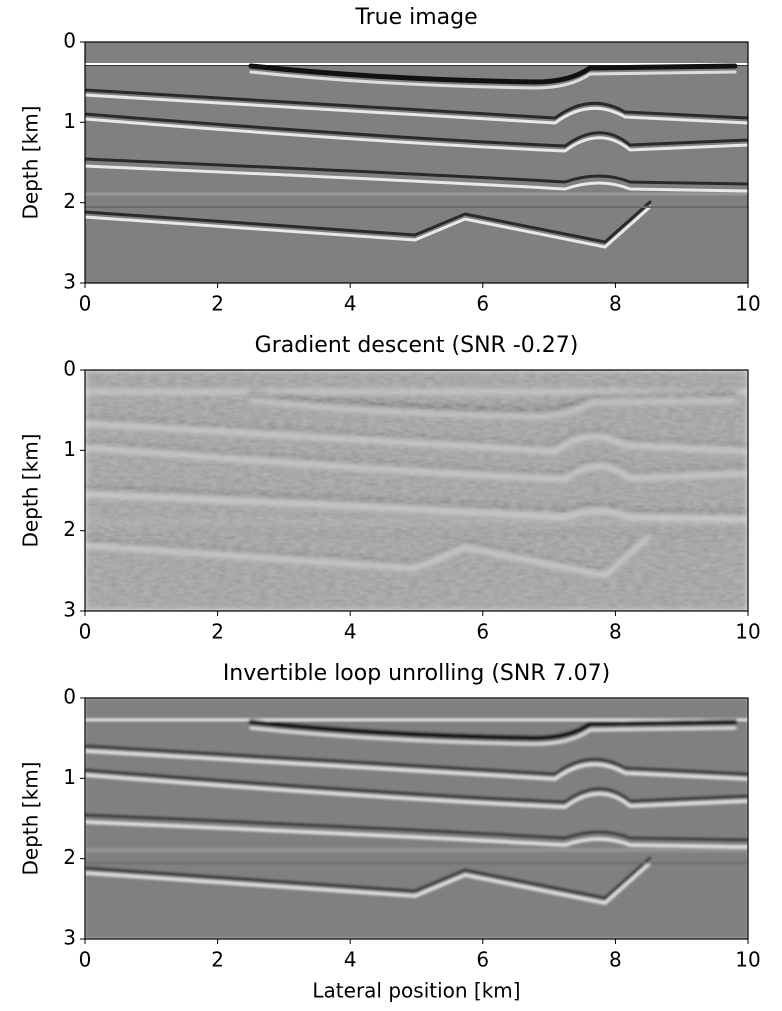 The image size is (782, 1011). I want to click on x-axis-label: Lateral position [km], so click(416, 991).